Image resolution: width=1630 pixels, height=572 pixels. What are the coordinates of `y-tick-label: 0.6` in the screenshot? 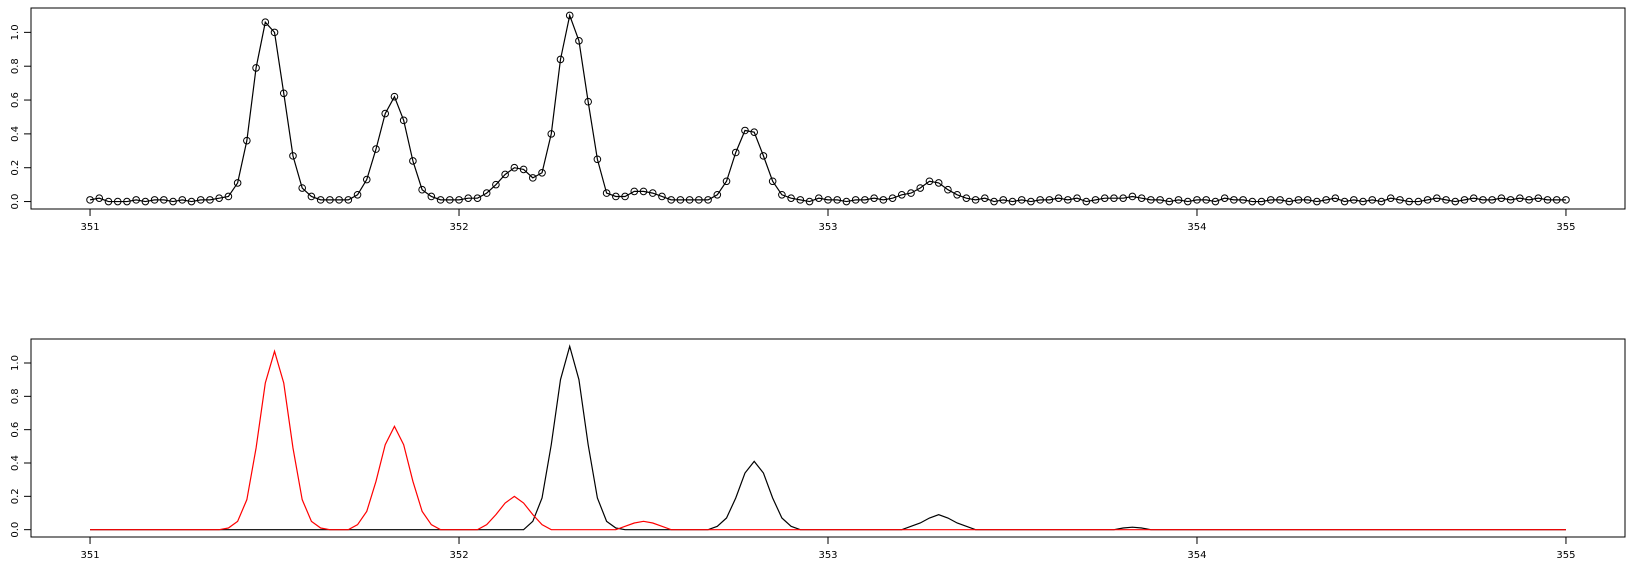 It's located at (15, 100).